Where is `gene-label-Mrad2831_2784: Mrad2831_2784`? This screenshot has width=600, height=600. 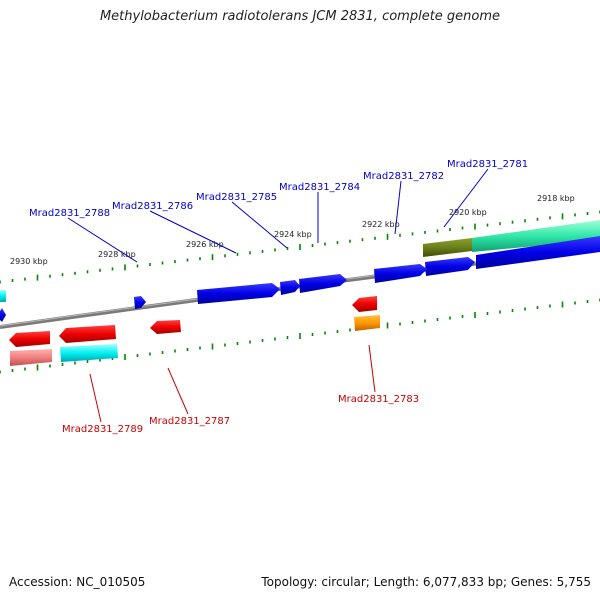 gene-label-Mrad2831_2784: Mrad2831_2784 is located at coordinates (319, 187).